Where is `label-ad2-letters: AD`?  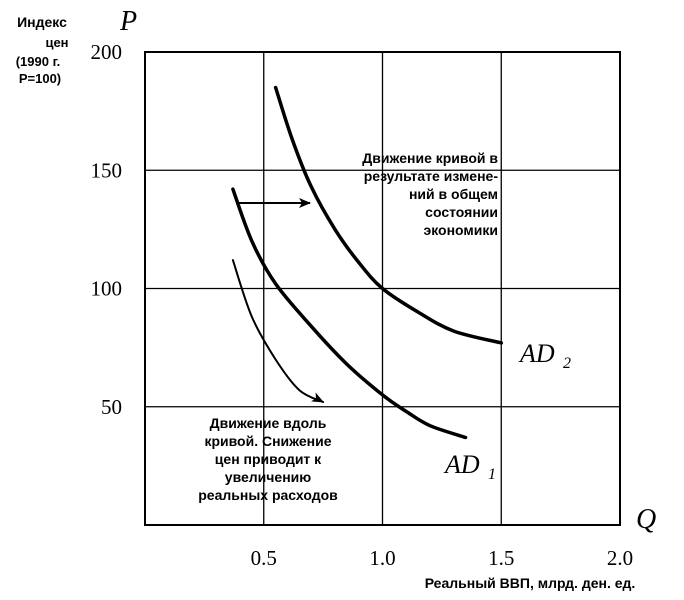
label-ad2-letters: AD is located at coordinates (536, 353).